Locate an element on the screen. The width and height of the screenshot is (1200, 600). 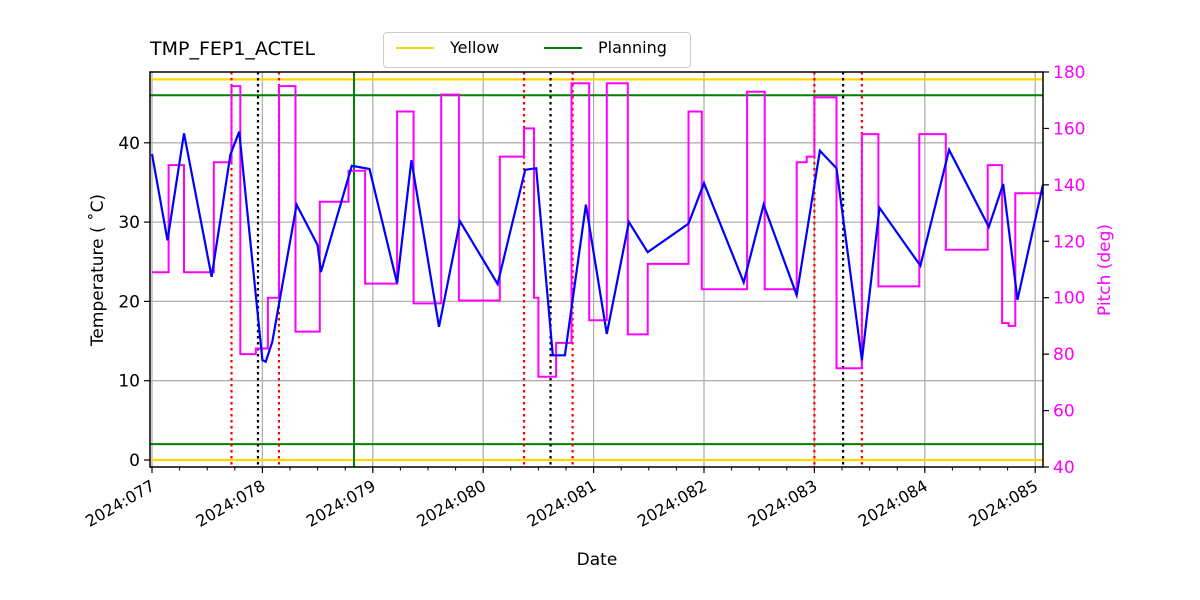
y-tick-label: 30 is located at coordinates (129, 223).